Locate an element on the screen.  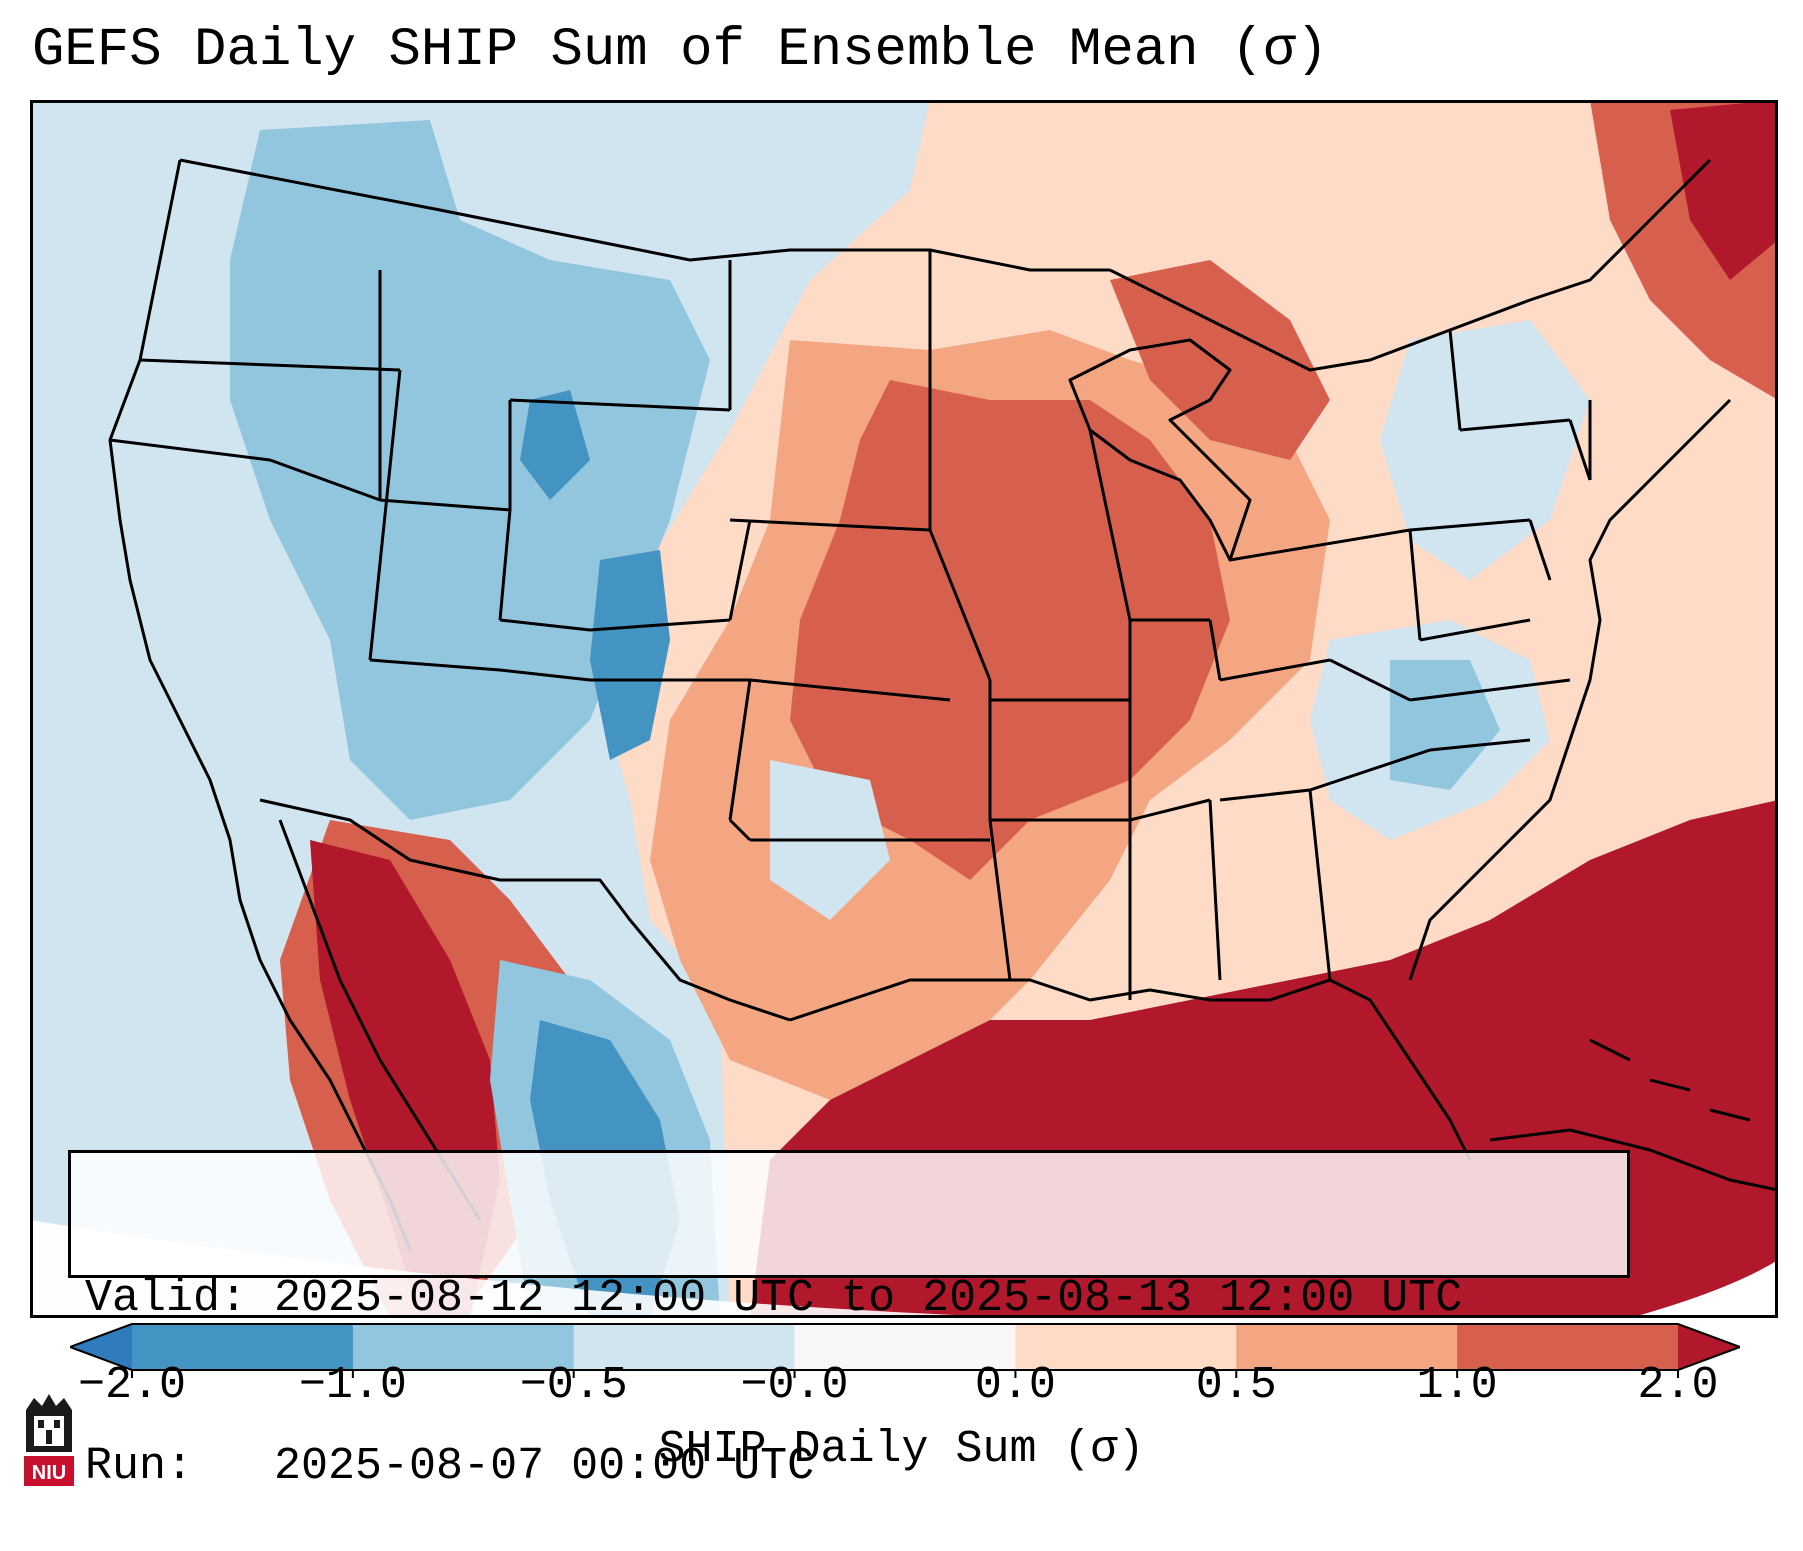
anomaly-strong-positive-lakes is located at coordinates (1220, 360).